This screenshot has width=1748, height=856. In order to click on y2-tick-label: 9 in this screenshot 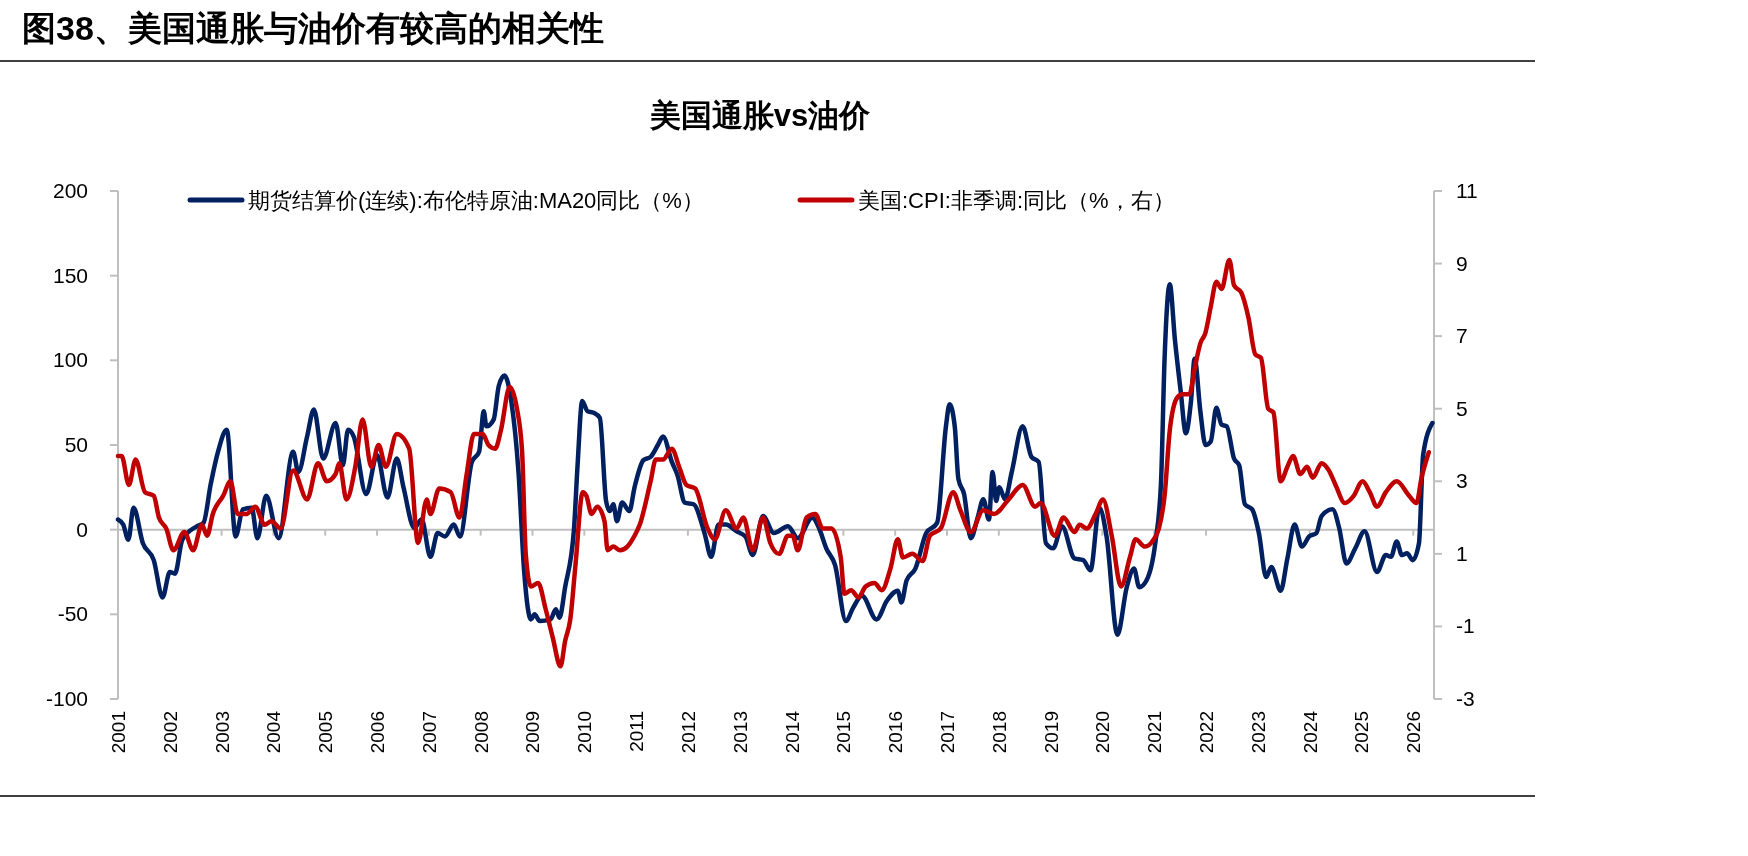, I will do `click(1462, 263)`.